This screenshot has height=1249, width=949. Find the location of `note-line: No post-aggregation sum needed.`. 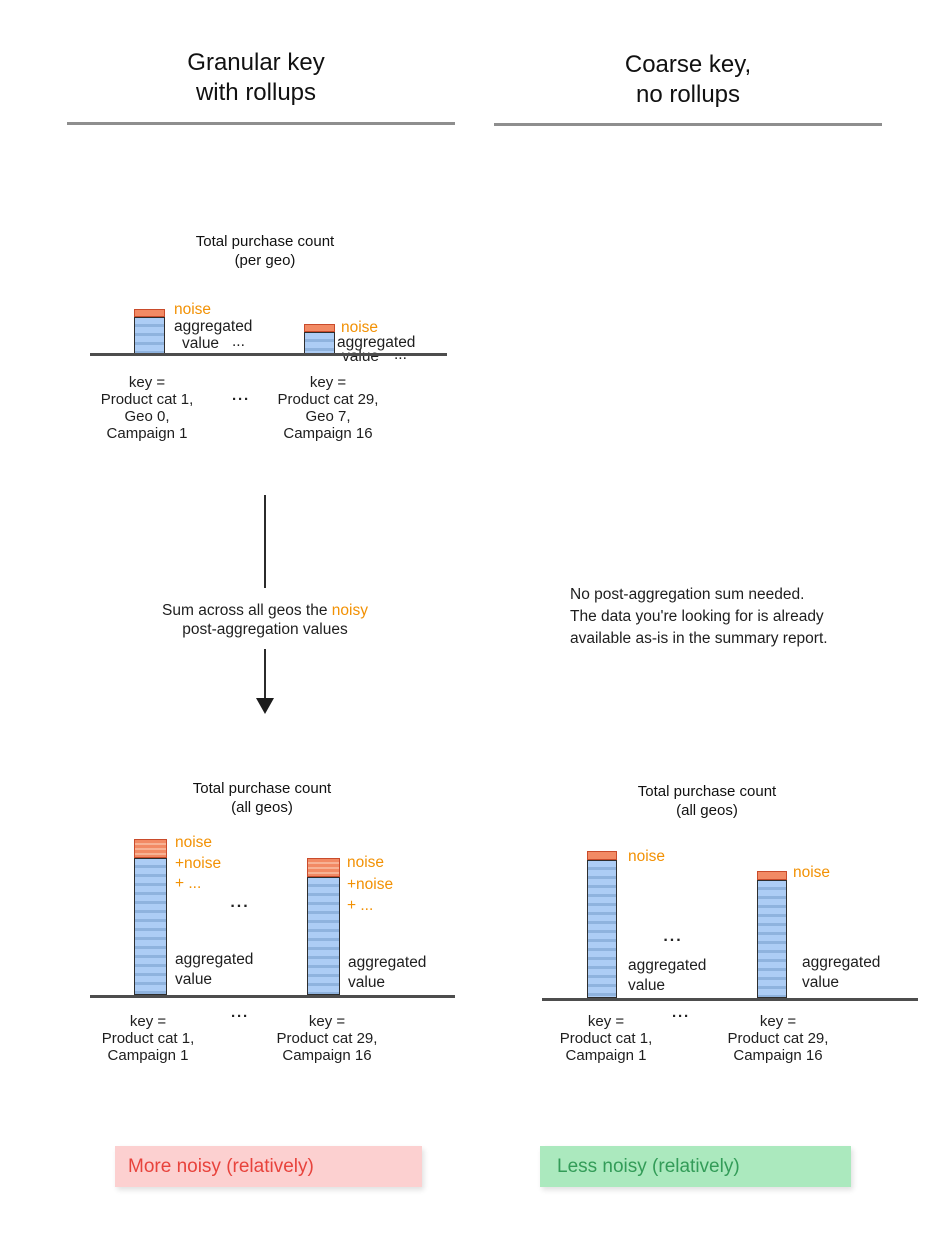

note-line: No post-aggregation sum needed. is located at coordinates (687, 594).